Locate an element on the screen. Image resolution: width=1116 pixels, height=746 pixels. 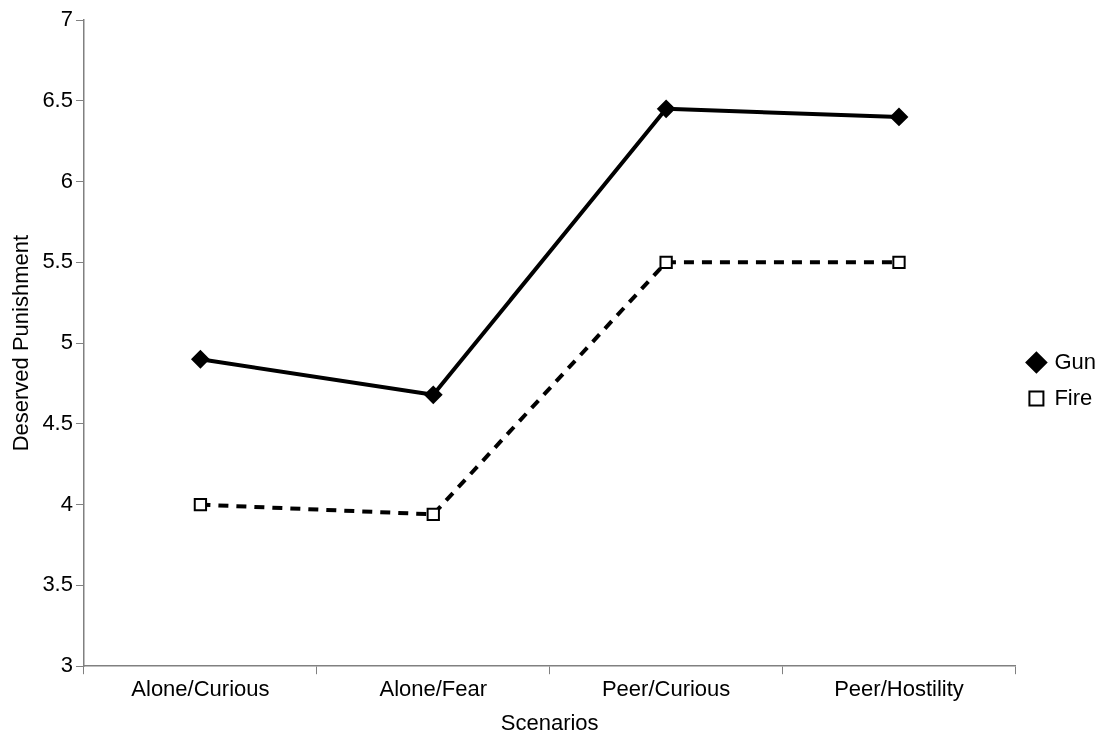
y-tick-label: 6 is located at coordinates (66, 180).